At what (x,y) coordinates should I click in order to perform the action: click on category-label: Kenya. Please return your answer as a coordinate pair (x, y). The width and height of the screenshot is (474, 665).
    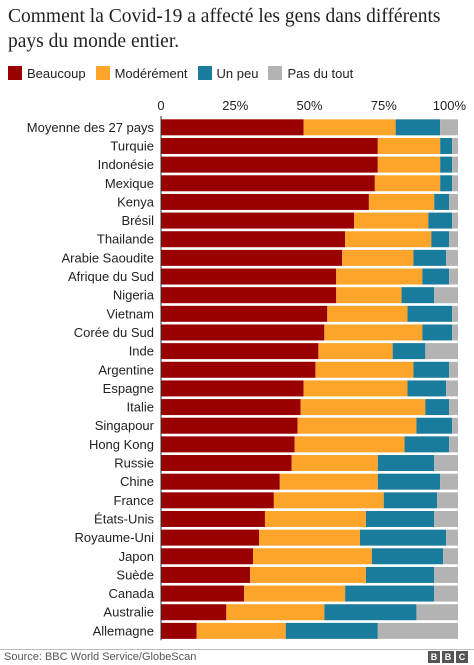
    Looking at the image, I should click on (136, 201).